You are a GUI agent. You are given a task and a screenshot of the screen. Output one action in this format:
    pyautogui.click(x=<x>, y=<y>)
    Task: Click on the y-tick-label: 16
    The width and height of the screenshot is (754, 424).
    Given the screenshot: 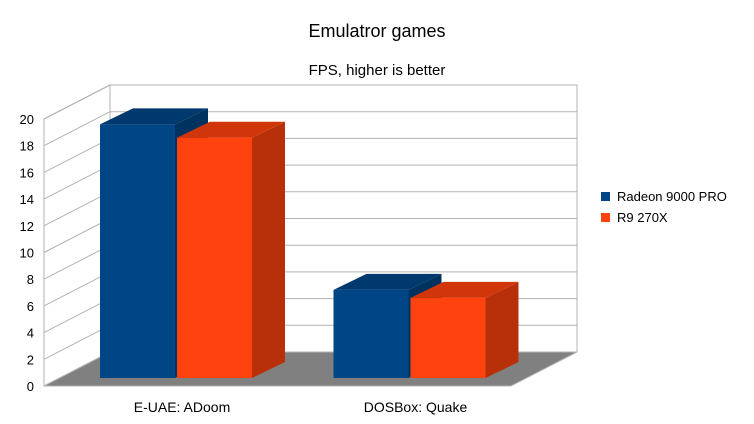 What is the action you would take?
    pyautogui.click(x=27, y=172)
    